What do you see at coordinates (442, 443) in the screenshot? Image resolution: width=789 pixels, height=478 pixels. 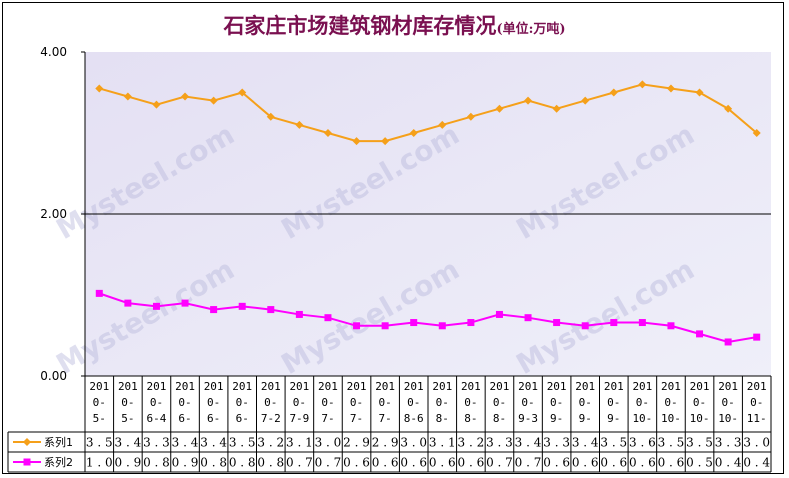 I see `table-value-series-1: 3 . 1` at bounding box center [442, 443].